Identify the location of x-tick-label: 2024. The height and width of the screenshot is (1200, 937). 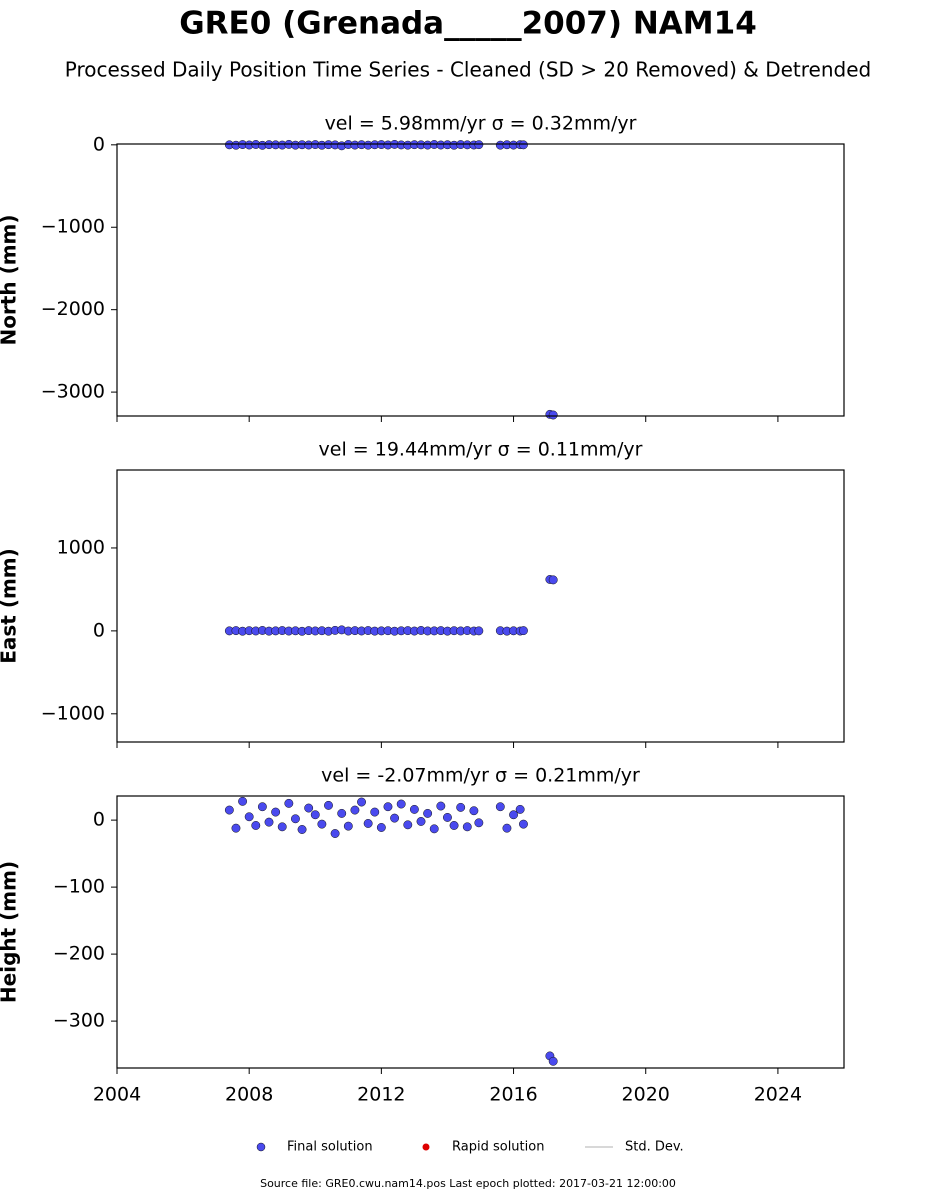
(778, 1095).